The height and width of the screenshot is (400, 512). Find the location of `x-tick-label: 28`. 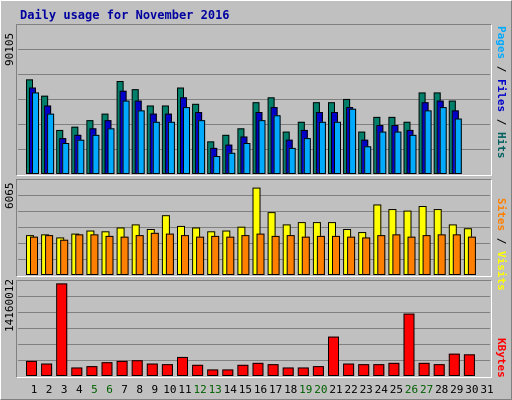

x-tick-label: 28 is located at coordinates (441, 389).